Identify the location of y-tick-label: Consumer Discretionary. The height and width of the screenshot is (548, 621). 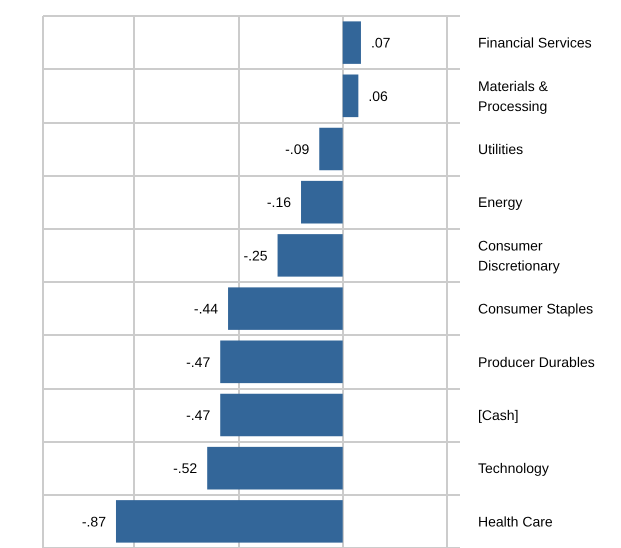
(519, 255).